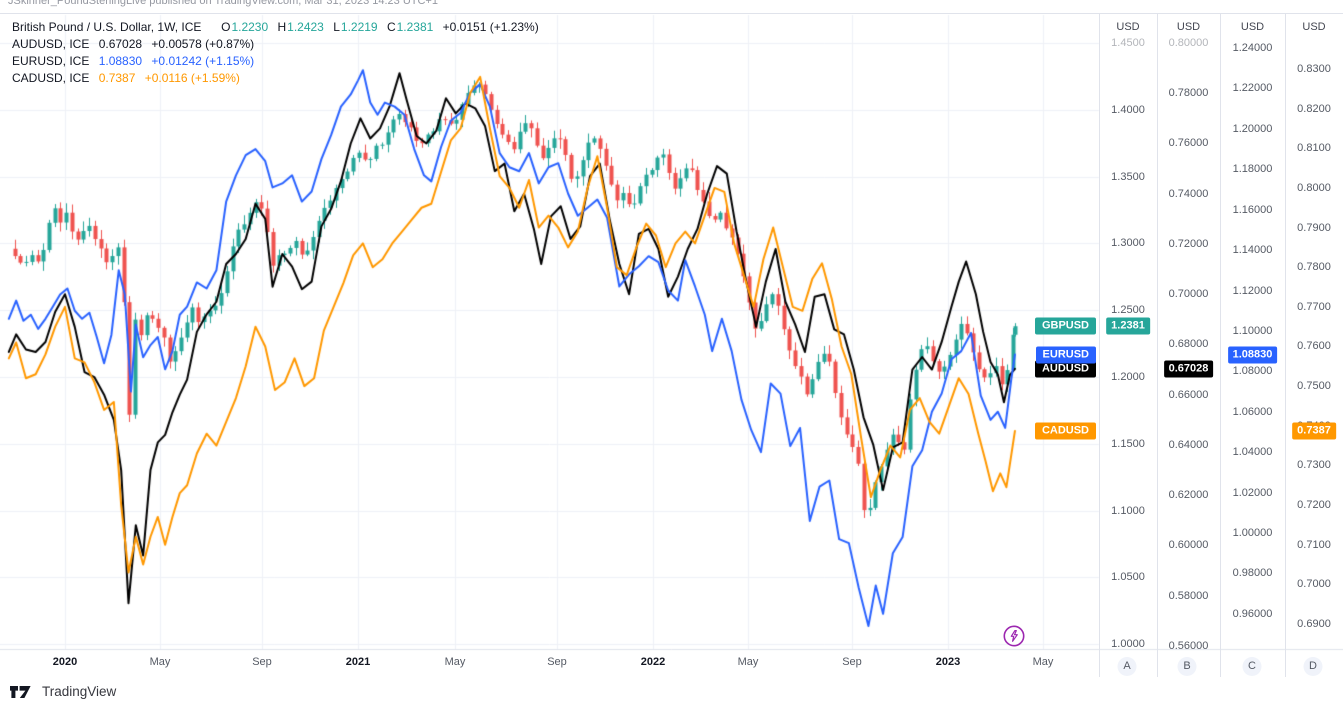 The height and width of the screenshot is (707, 1343). Describe the element at coordinates (1252, 355) in the screenshot. I see `price-tag-eurusd: 1.08830` at that location.